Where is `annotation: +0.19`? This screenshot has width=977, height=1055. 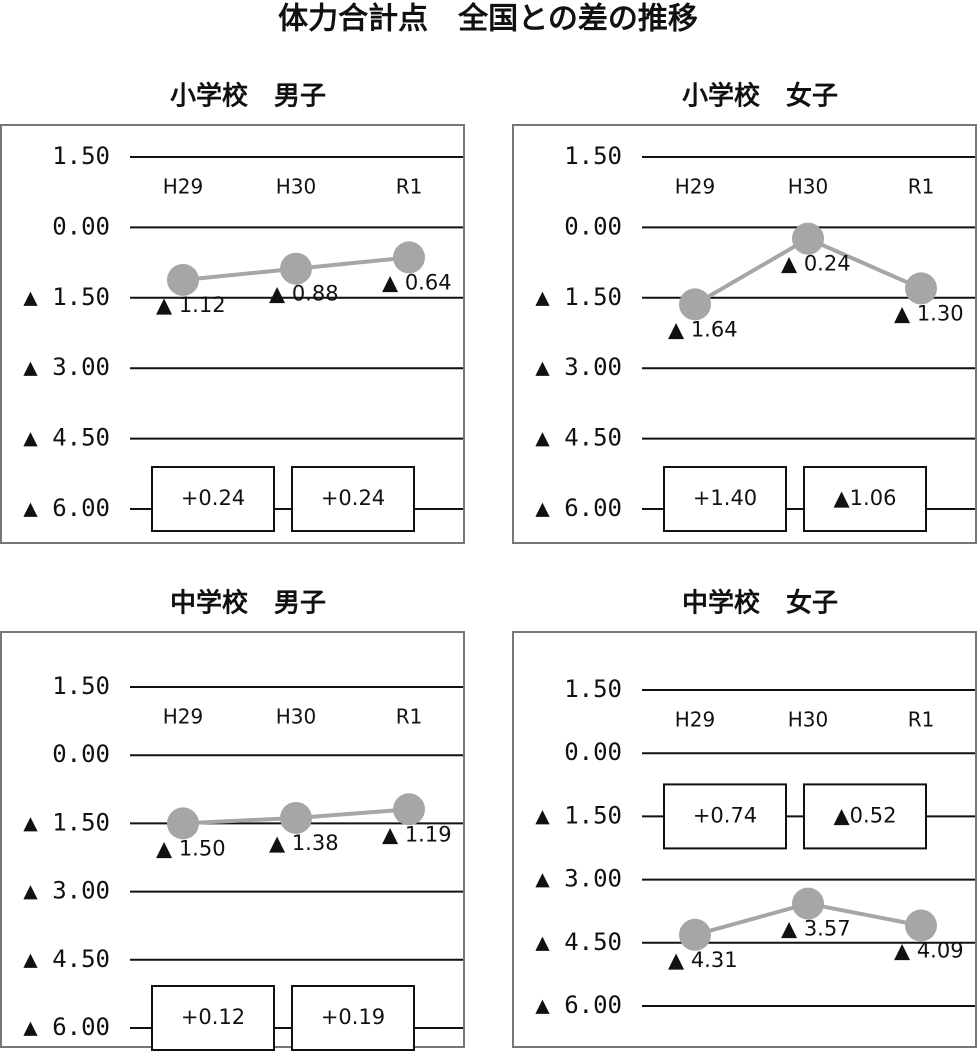 annotation: +0.19 is located at coordinates (353, 1017).